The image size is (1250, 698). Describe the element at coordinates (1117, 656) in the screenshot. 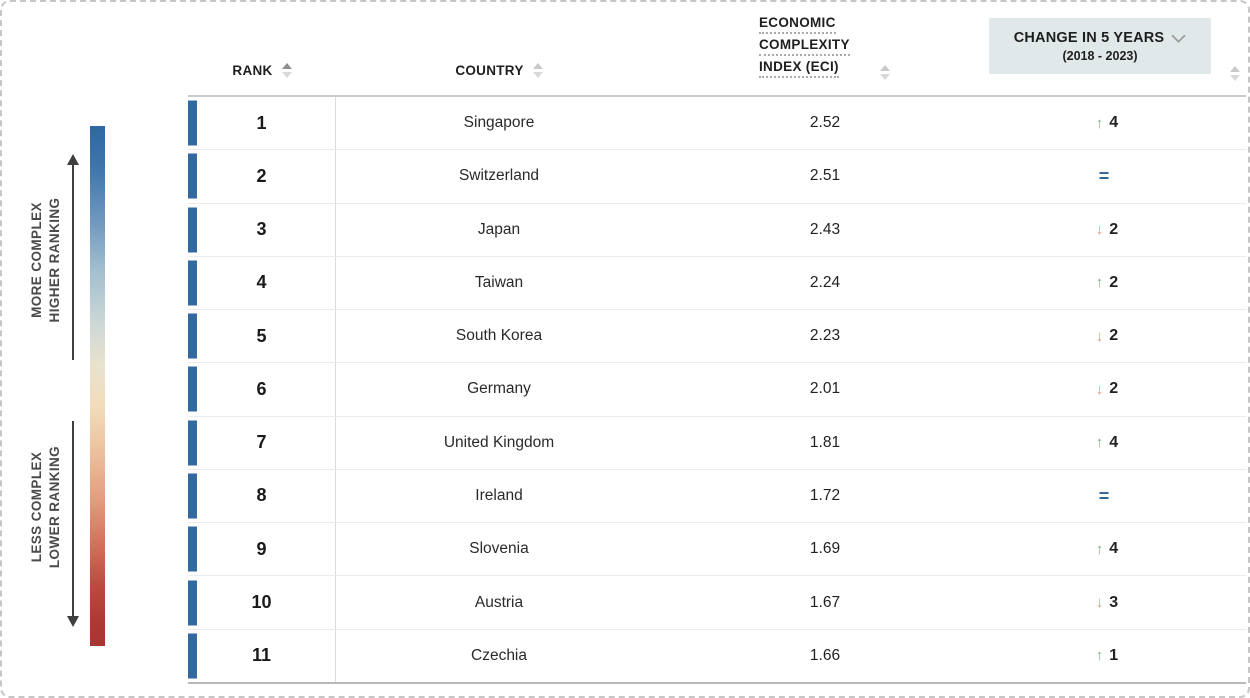

I see `change-cell: ↑ 1` at that location.